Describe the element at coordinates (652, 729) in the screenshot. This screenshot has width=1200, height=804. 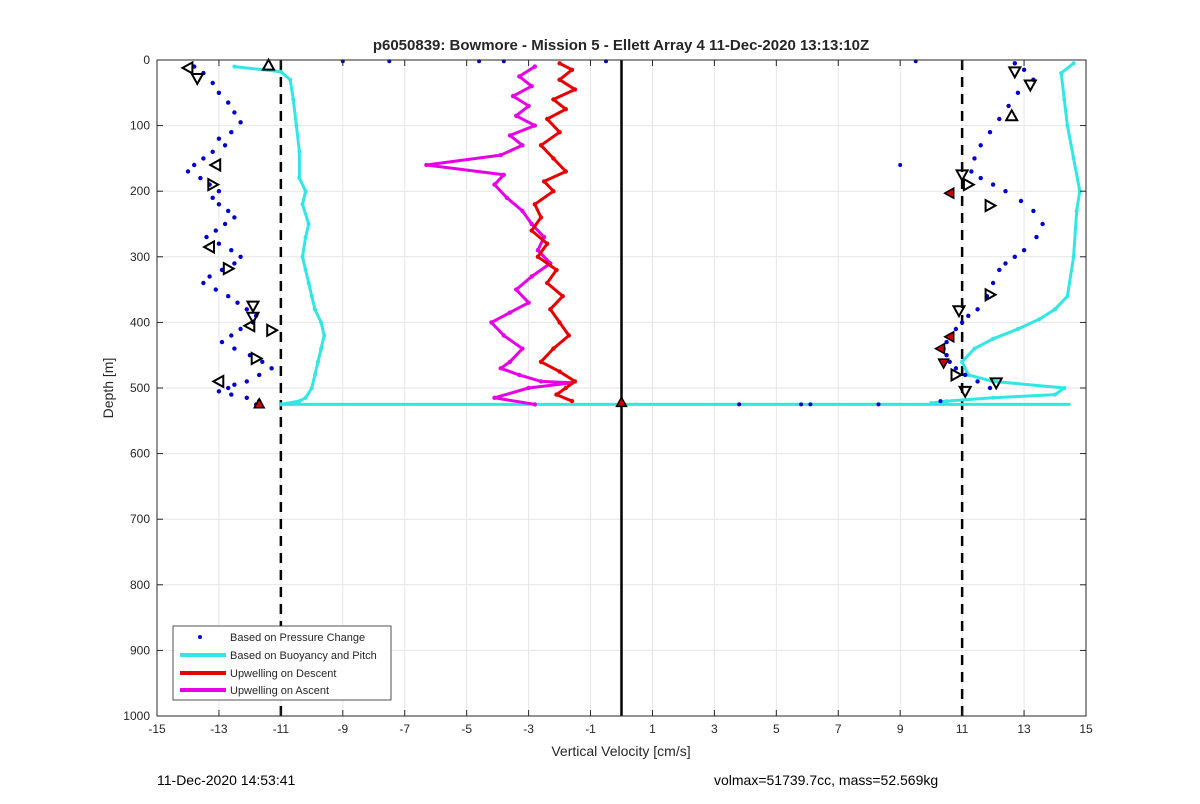
I see `x-tick-label: 1` at that location.